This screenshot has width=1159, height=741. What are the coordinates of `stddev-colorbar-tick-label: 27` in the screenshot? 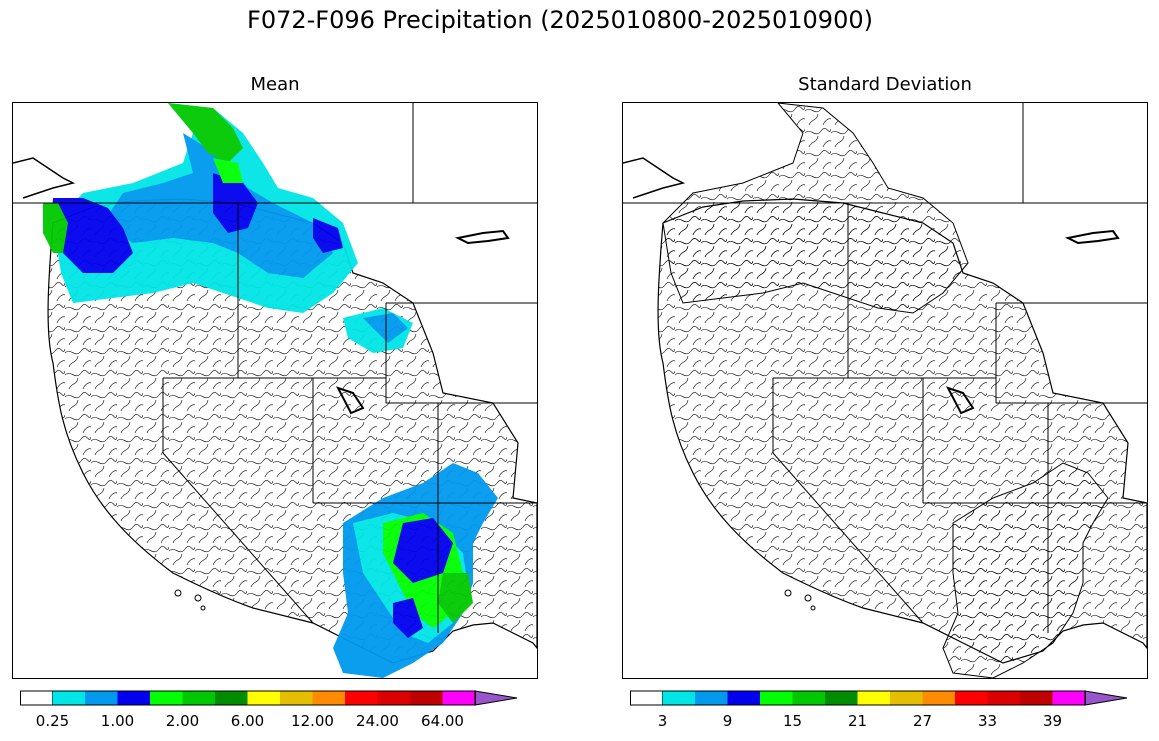 It's located at (922, 721).